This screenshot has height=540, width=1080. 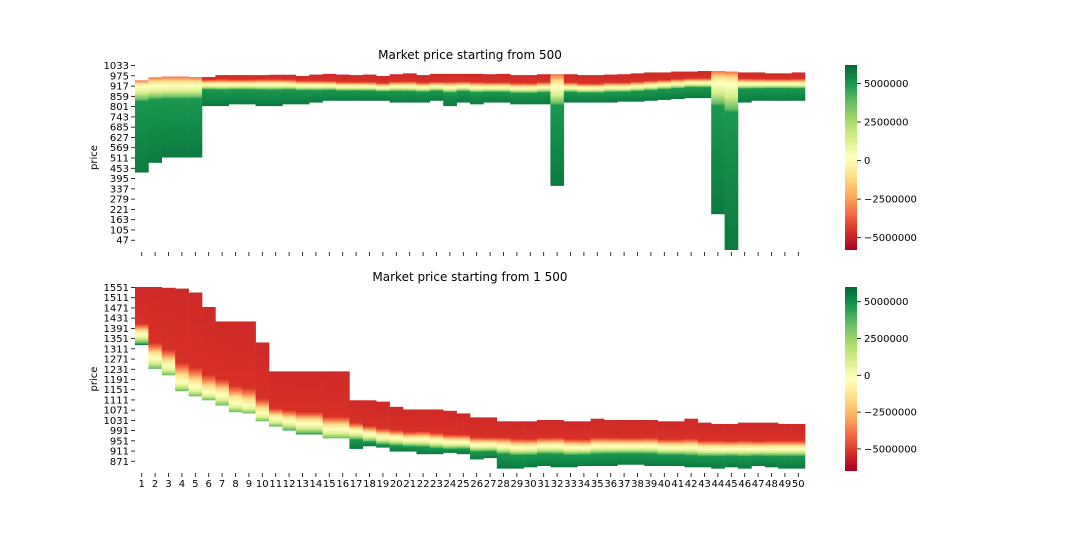 What do you see at coordinates (116, 308) in the screenshot?
I see `y-tick-label: 1471` at bounding box center [116, 308].